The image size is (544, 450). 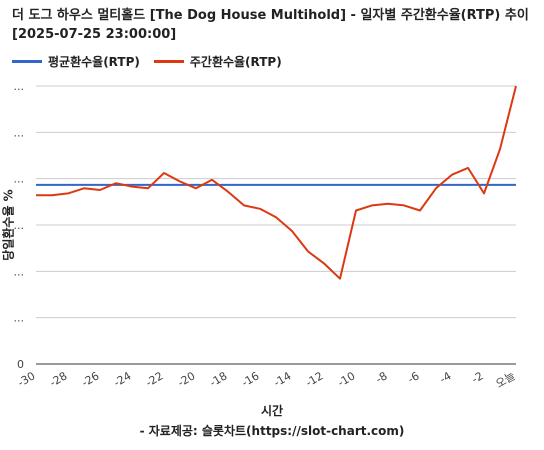 I want to click on y-tick-label: 0, so click(x=20, y=364).